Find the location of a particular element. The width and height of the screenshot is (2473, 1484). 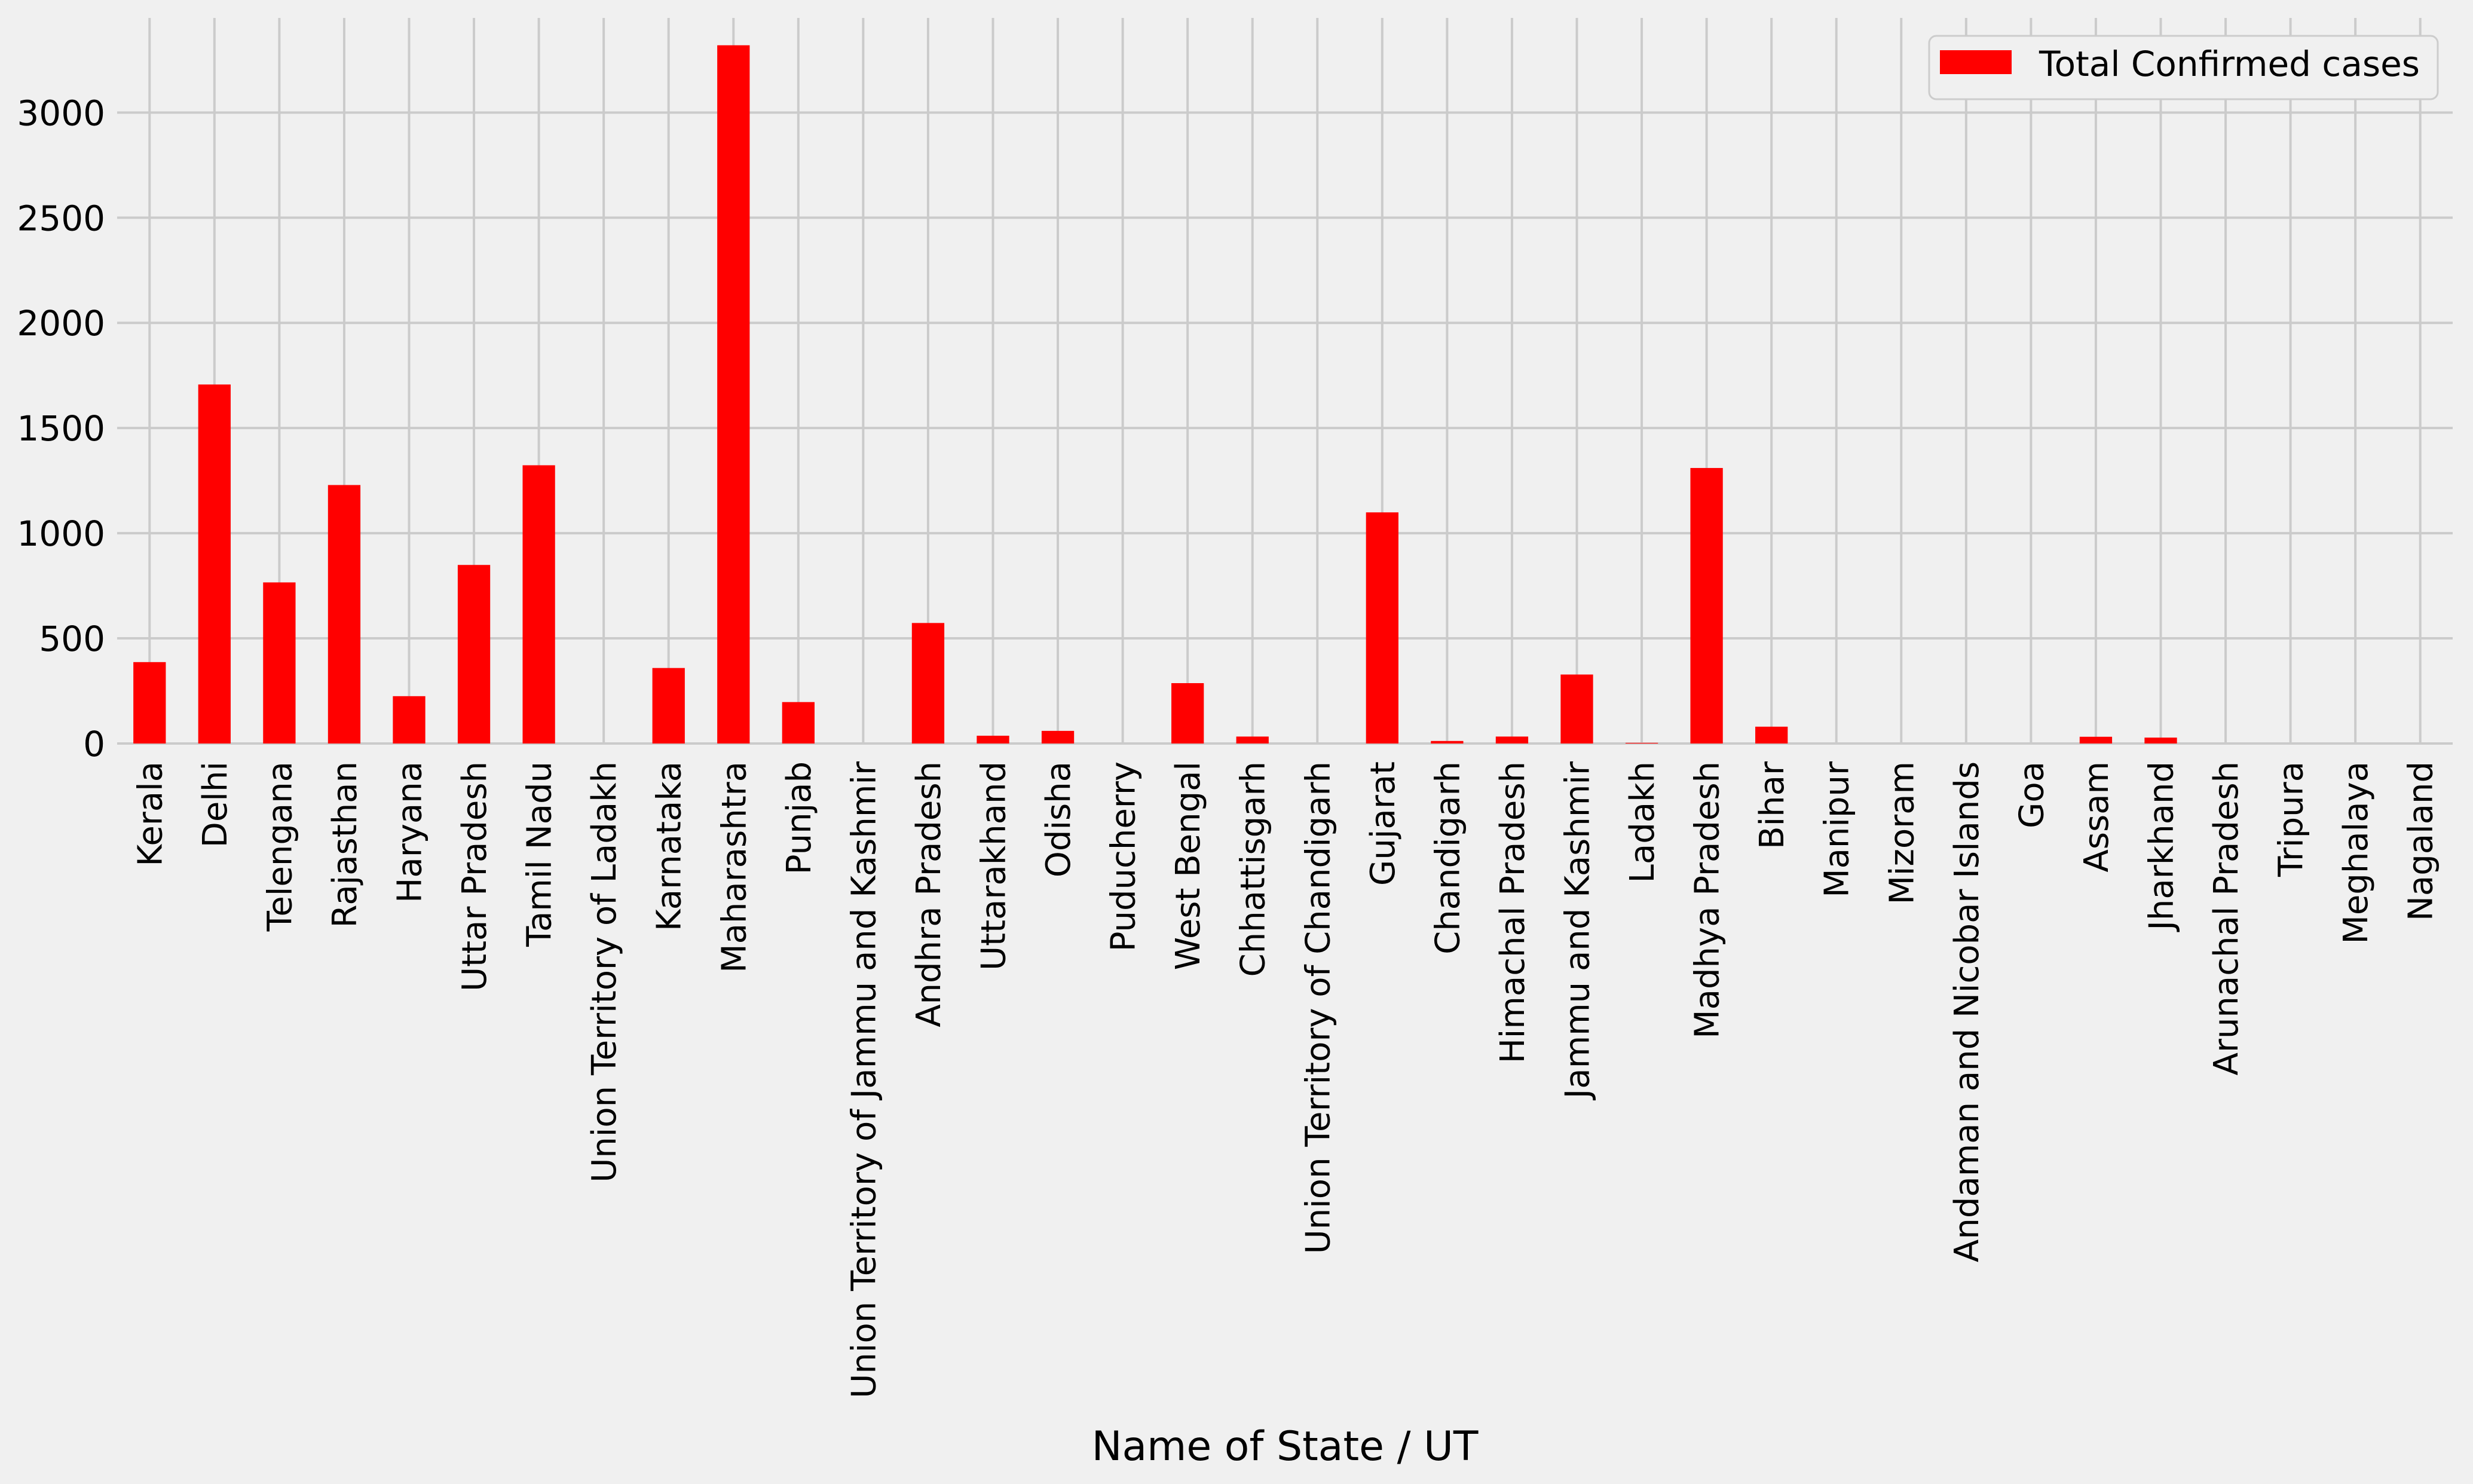

y-tick-label: 1500 is located at coordinates (61, 428).